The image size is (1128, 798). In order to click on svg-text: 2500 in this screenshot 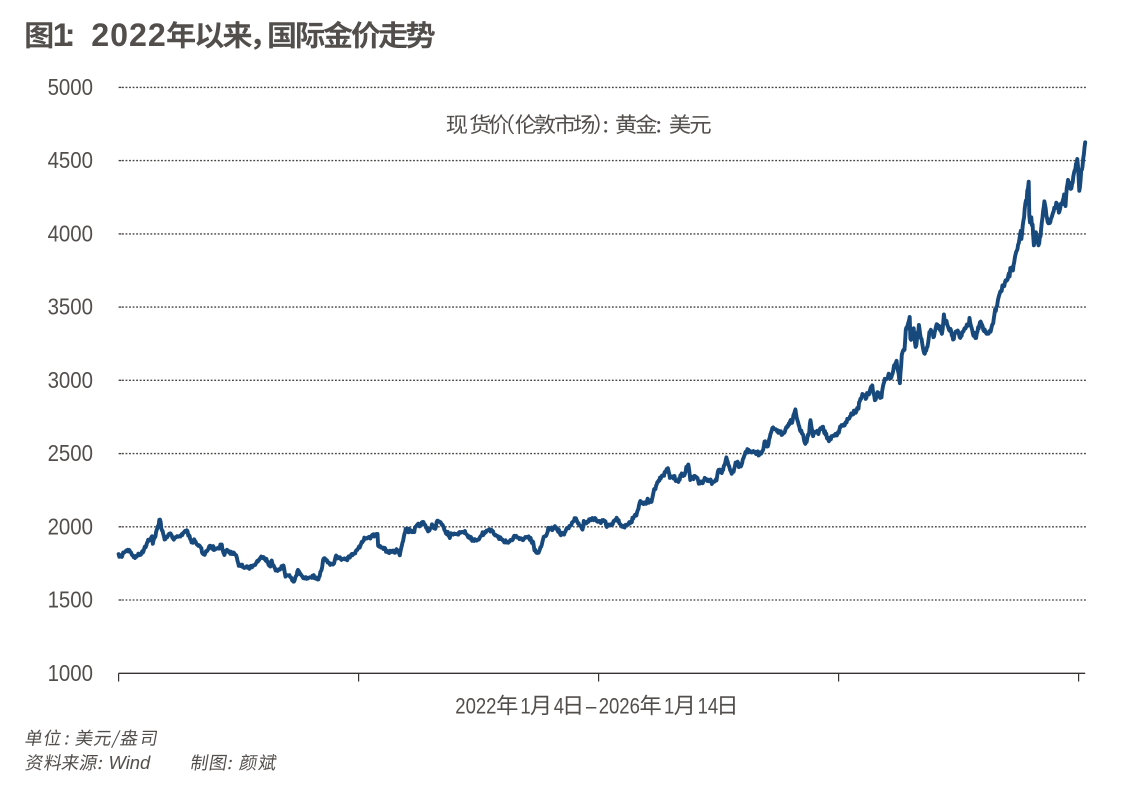, I will do `click(70, 453)`.